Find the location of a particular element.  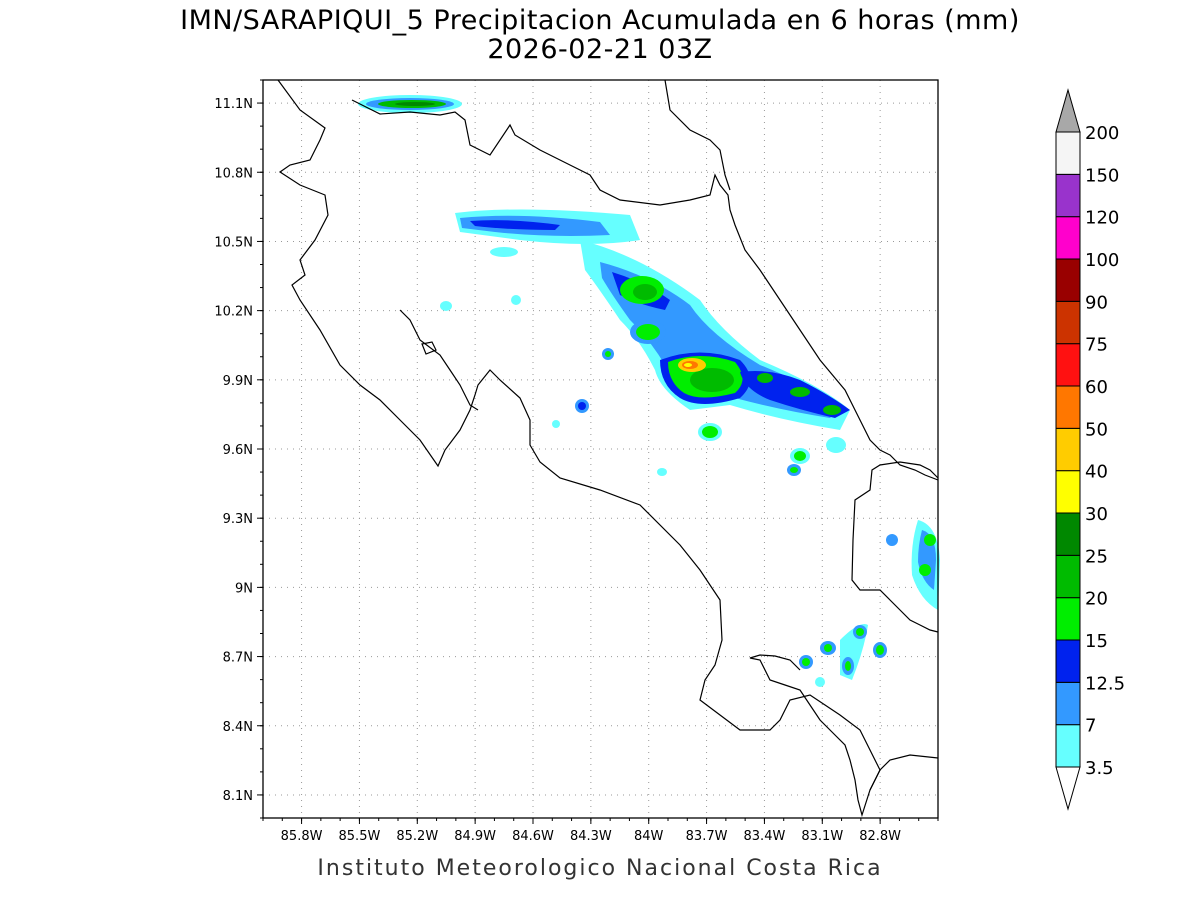

lon-tick-label: 82.8W is located at coordinates (880, 836).